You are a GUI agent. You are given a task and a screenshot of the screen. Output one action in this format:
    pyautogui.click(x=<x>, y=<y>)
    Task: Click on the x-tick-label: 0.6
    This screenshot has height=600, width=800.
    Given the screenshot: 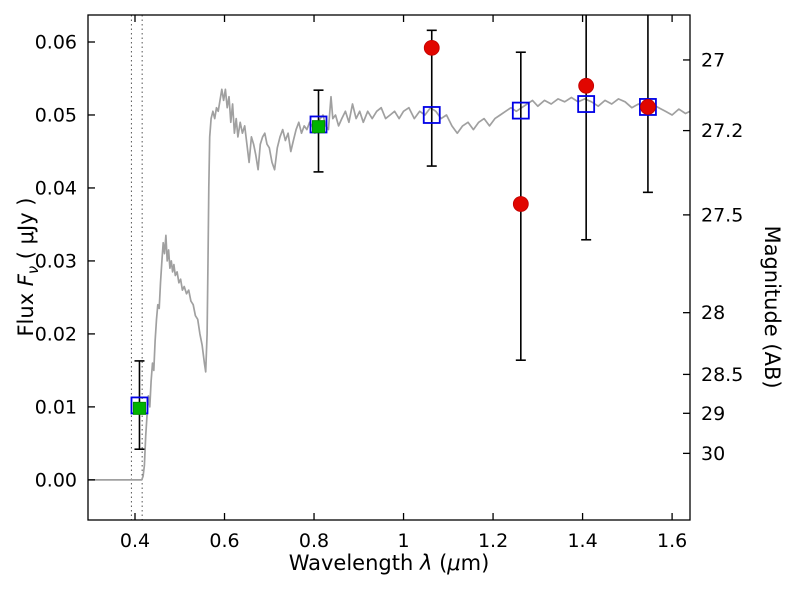 What is the action you would take?
    pyautogui.click(x=224, y=541)
    